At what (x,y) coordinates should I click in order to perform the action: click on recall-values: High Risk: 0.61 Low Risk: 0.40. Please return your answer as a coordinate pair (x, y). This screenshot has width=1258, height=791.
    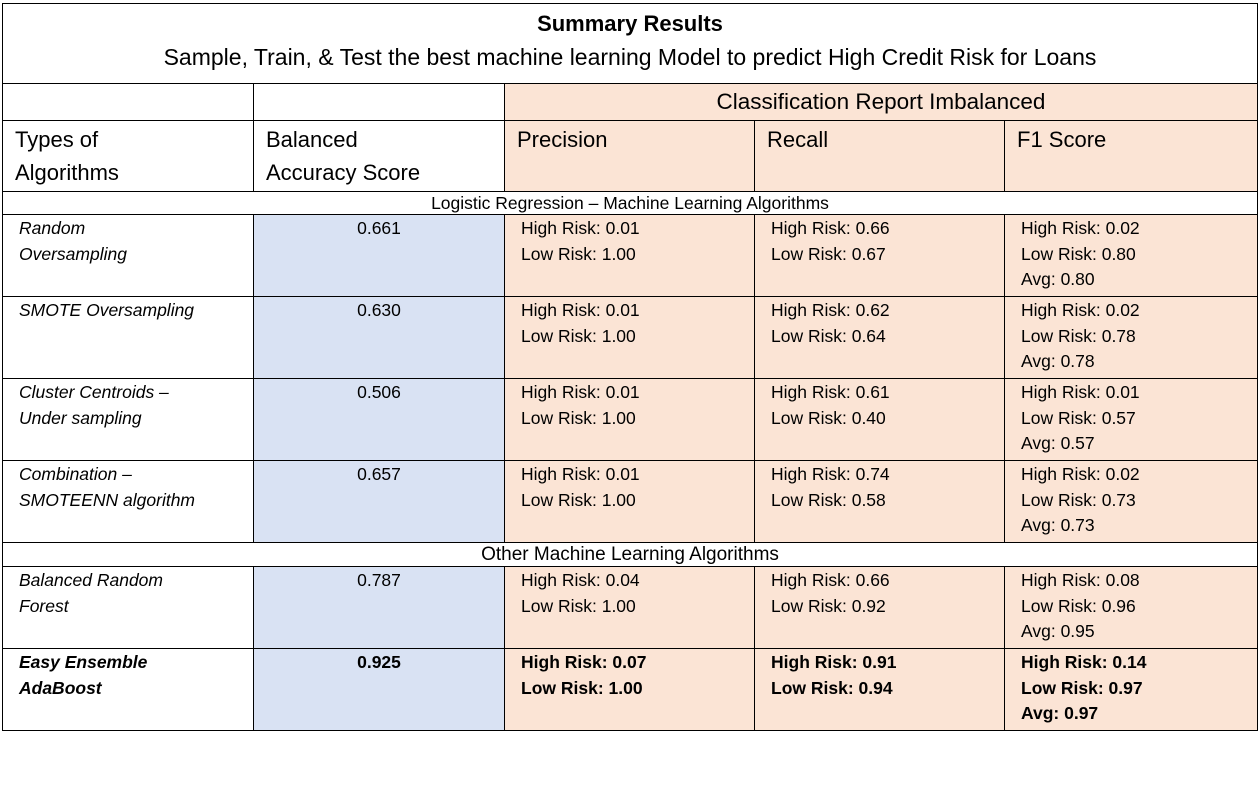
    Looking at the image, I should click on (879, 419).